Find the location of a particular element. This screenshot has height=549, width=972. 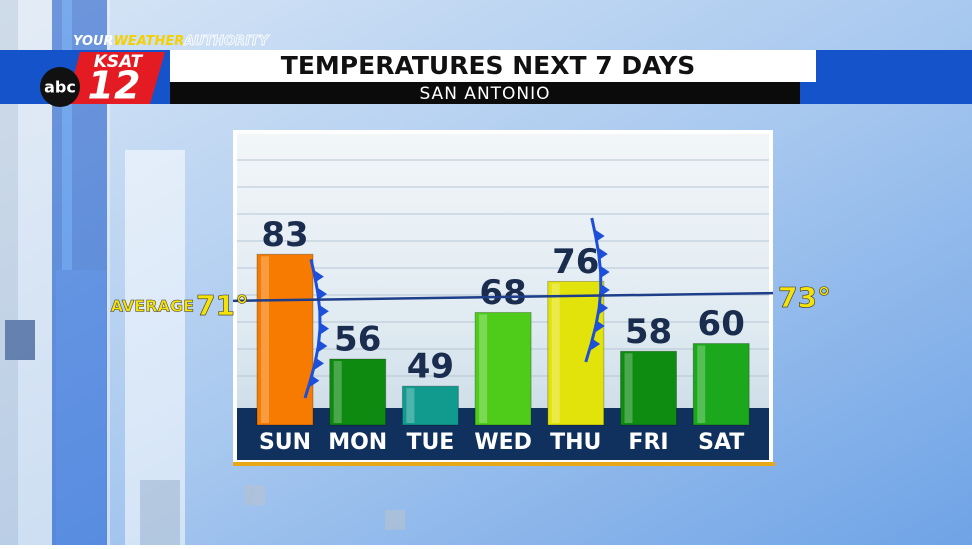

average-line is located at coordinates (503, 297).